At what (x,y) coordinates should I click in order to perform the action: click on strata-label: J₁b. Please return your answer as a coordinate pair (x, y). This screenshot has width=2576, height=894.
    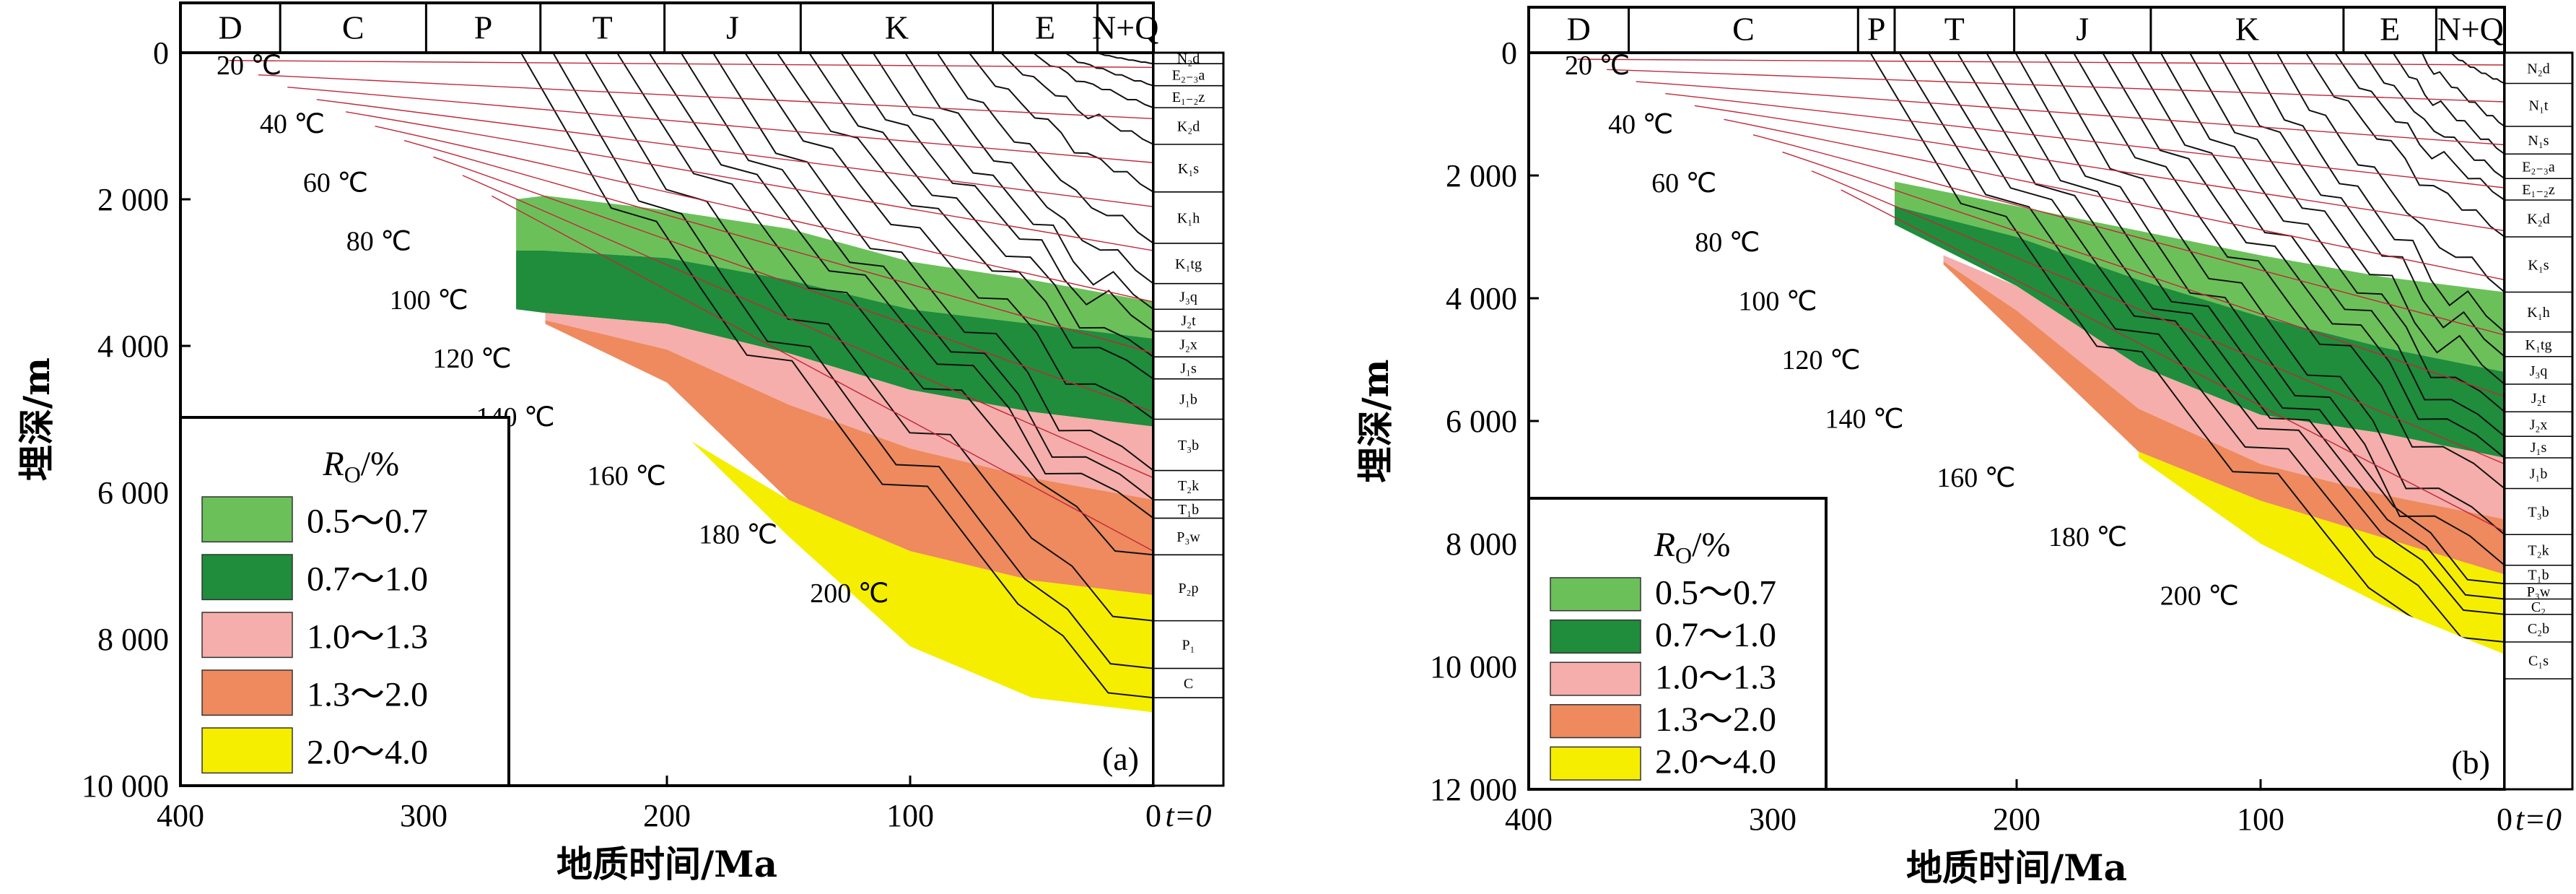
    Looking at the image, I should click on (2539, 474).